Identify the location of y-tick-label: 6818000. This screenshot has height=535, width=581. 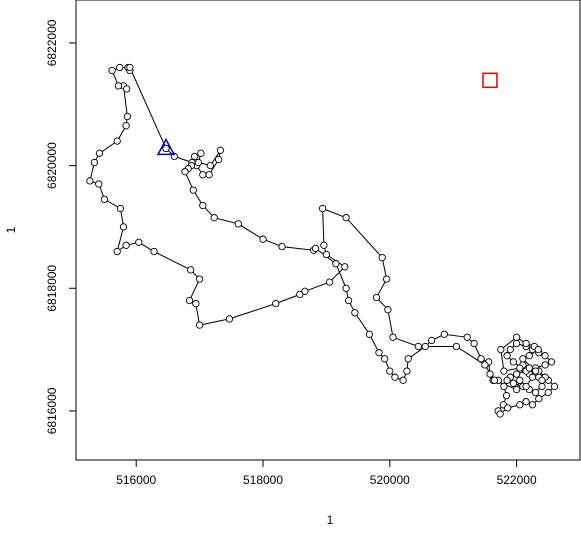
(52, 288).